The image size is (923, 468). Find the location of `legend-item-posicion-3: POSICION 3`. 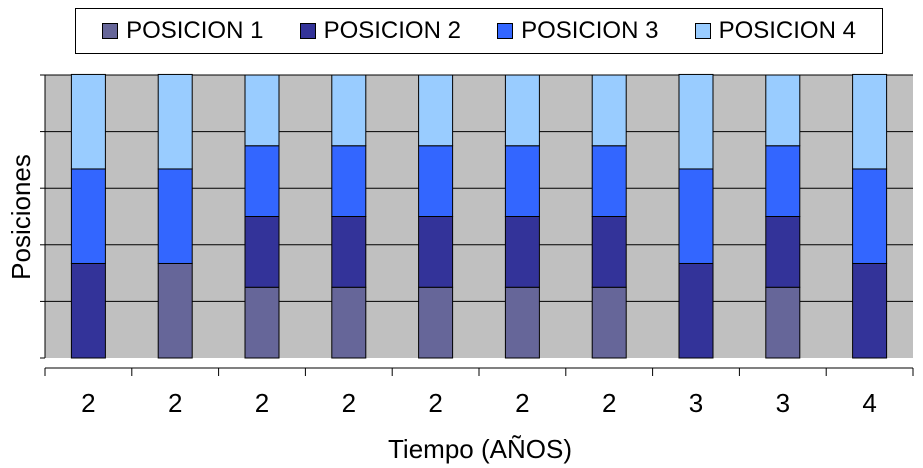

legend-item-posicion-3: POSICION 3 is located at coordinates (577, 31).